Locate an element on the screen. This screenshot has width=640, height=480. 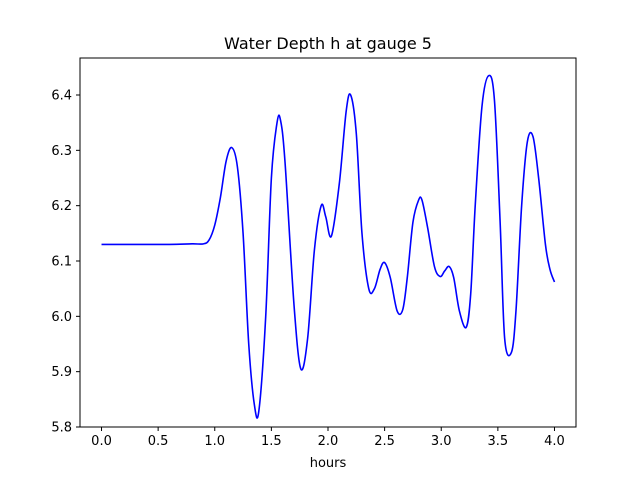
y-tick-label: 5.9 is located at coordinates (61, 372).